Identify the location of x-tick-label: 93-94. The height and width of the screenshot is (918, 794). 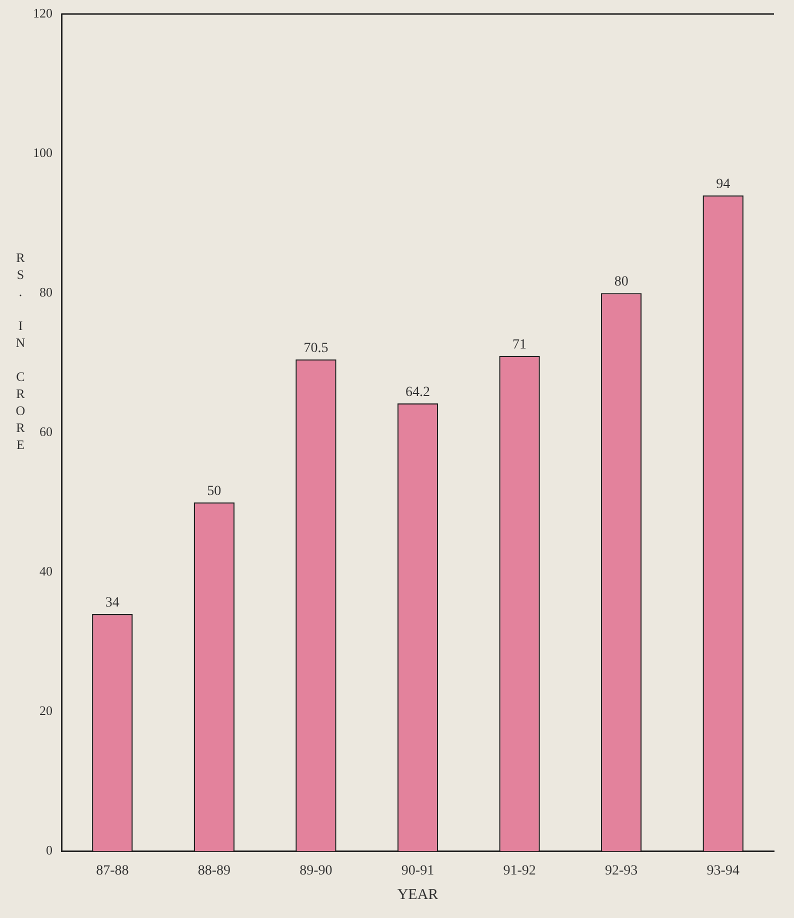
(723, 870).